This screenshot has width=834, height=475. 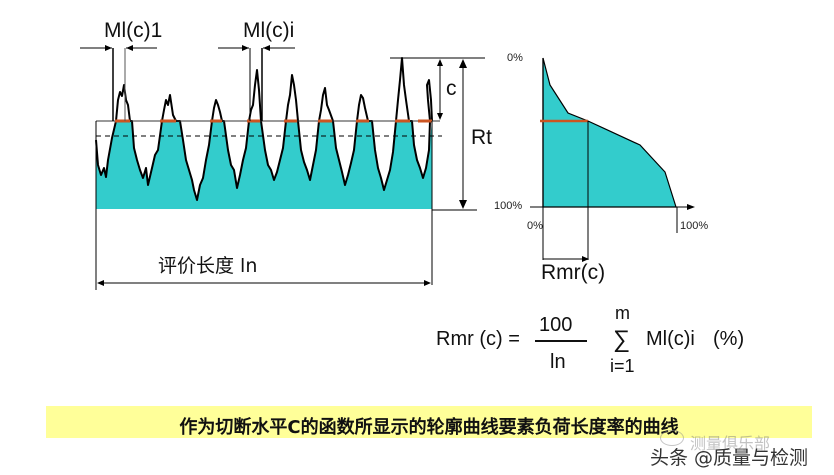 What do you see at coordinates (622, 313) in the screenshot?
I see `sum-upper: m` at bounding box center [622, 313].